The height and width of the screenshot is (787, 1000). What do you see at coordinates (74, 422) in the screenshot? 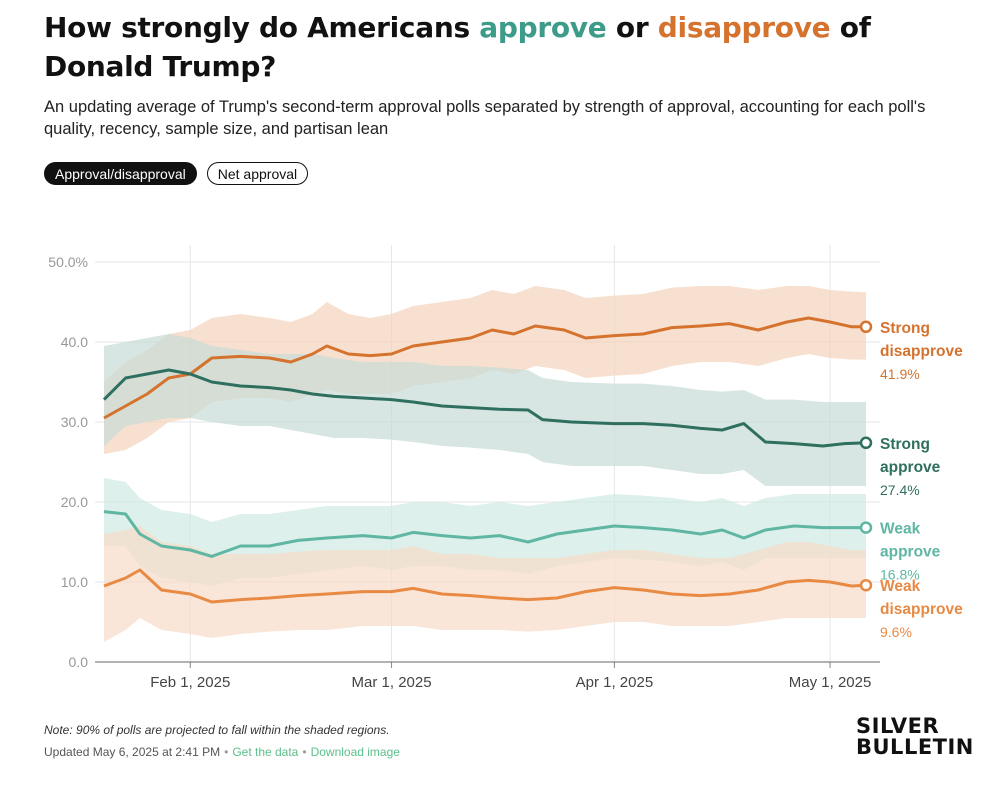
I see `y-tick-label: 30.0` at bounding box center [74, 422].